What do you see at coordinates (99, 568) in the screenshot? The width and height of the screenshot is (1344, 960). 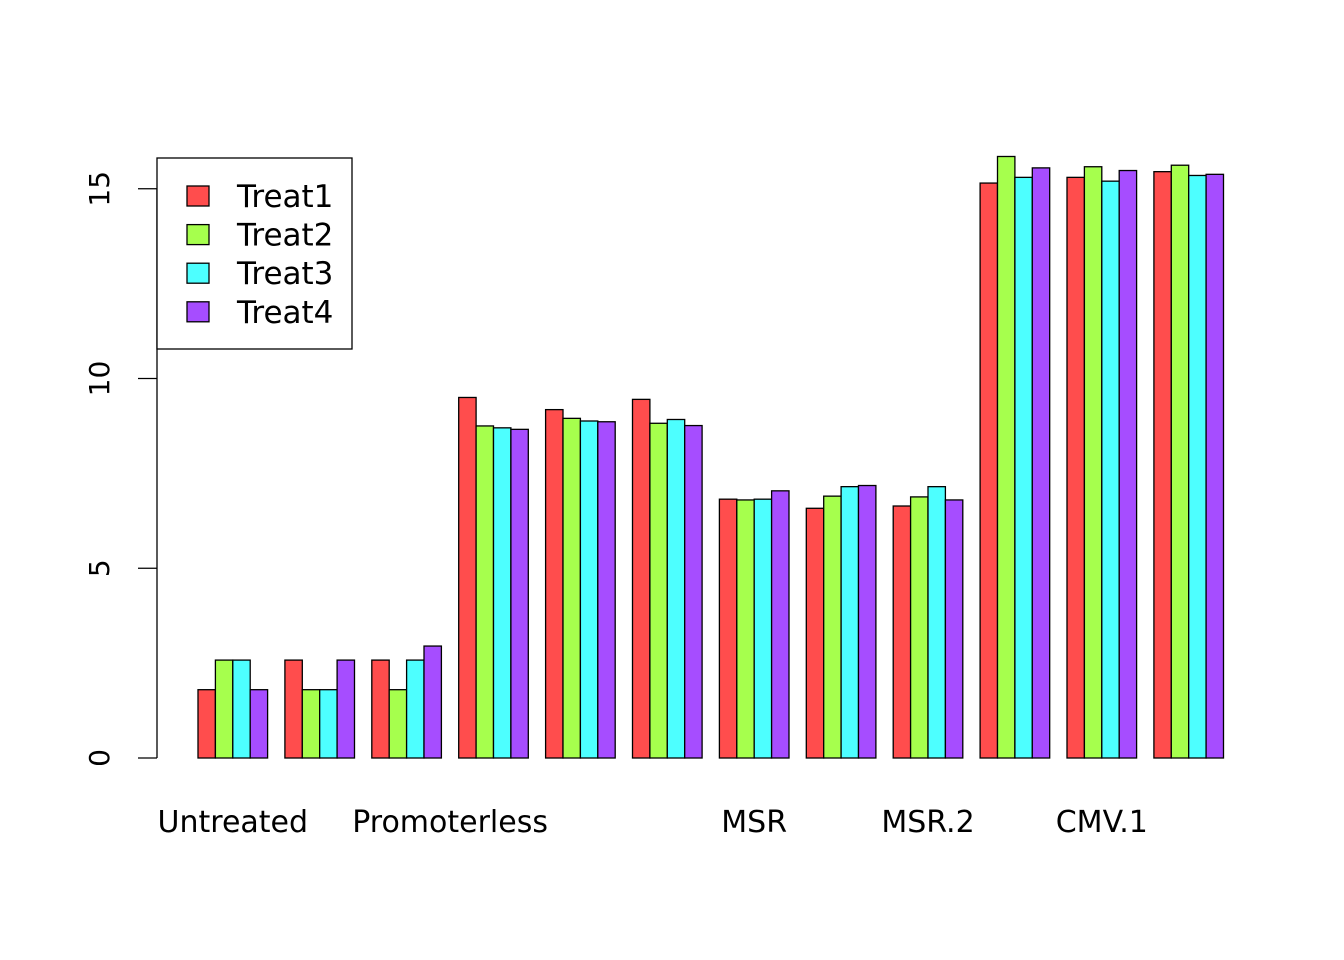 I see `y-tick-label: 5` at bounding box center [99, 568].